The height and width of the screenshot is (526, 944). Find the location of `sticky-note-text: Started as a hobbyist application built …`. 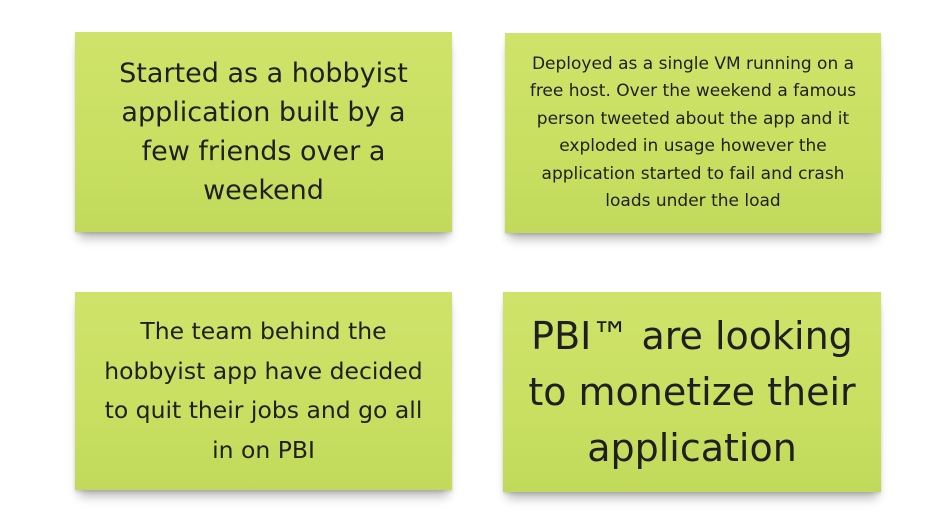

sticky-note-text: Started as a hobbyist application built … is located at coordinates (263, 132).